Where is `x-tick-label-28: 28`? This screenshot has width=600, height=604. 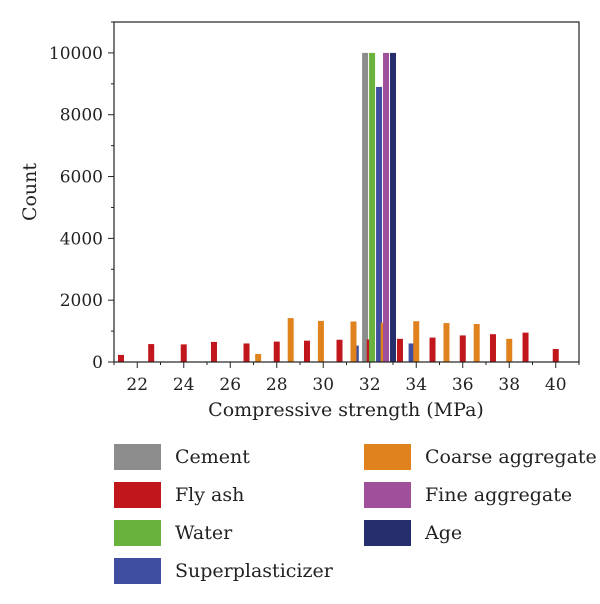 x-tick-label-28: 28 is located at coordinates (277, 385).